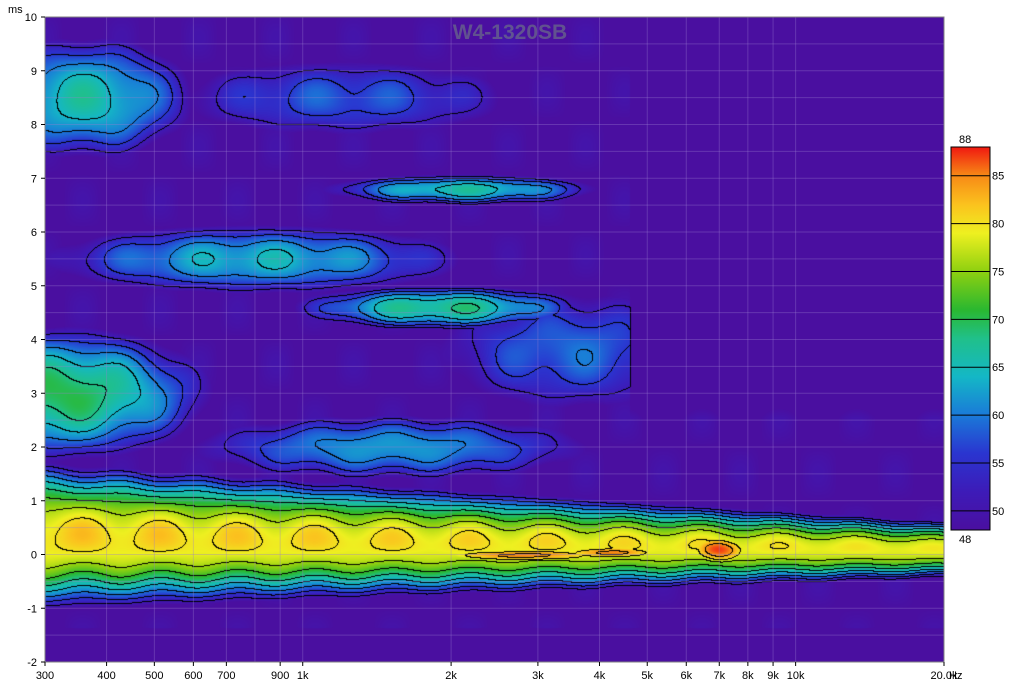 The height and width of the screenshot is (685, 1024). What do you see at coordinates (34, 394) in the screenshot?
I see `y-tick-label: 3` at bounding box center [34, 394].